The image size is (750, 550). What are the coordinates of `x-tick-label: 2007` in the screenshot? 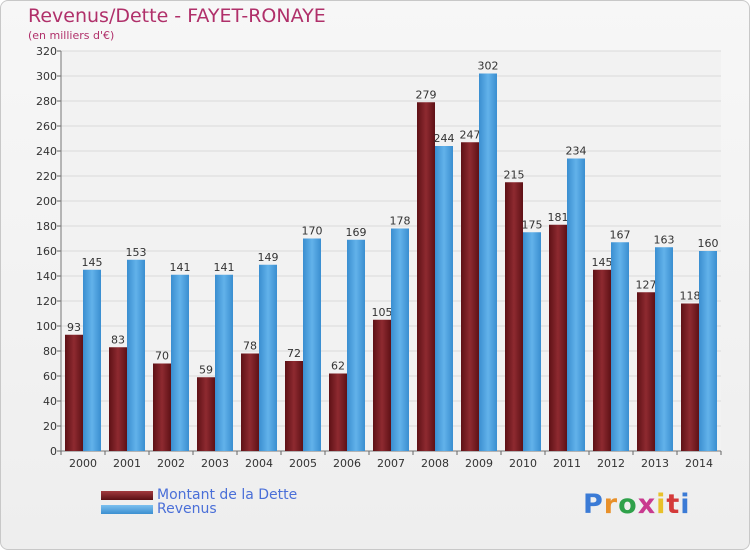 It's located at (391, 463).